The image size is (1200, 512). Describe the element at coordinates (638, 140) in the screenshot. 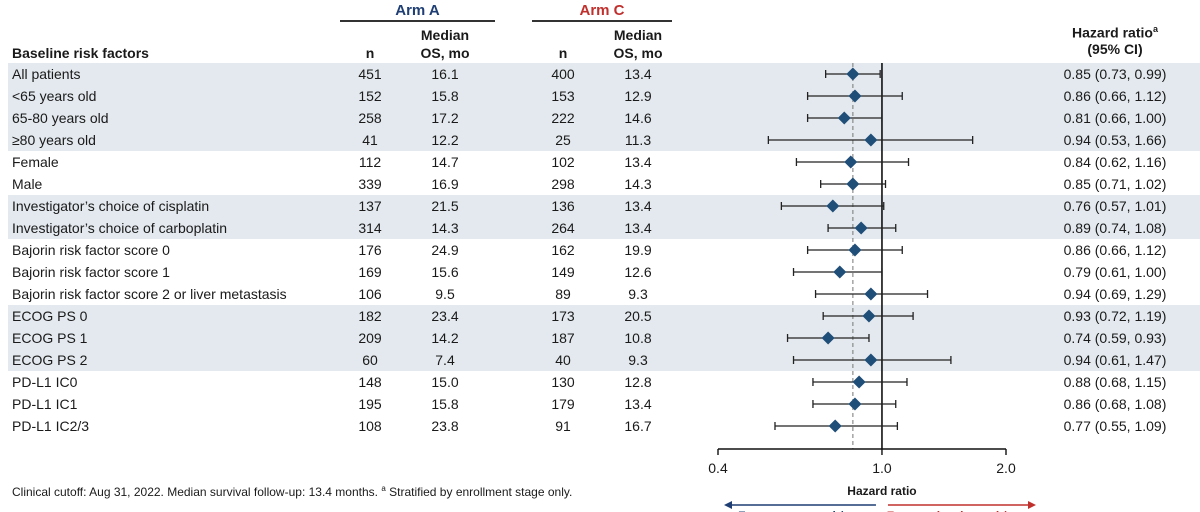

I see `arm-c-os-value: 11.3` at that location.